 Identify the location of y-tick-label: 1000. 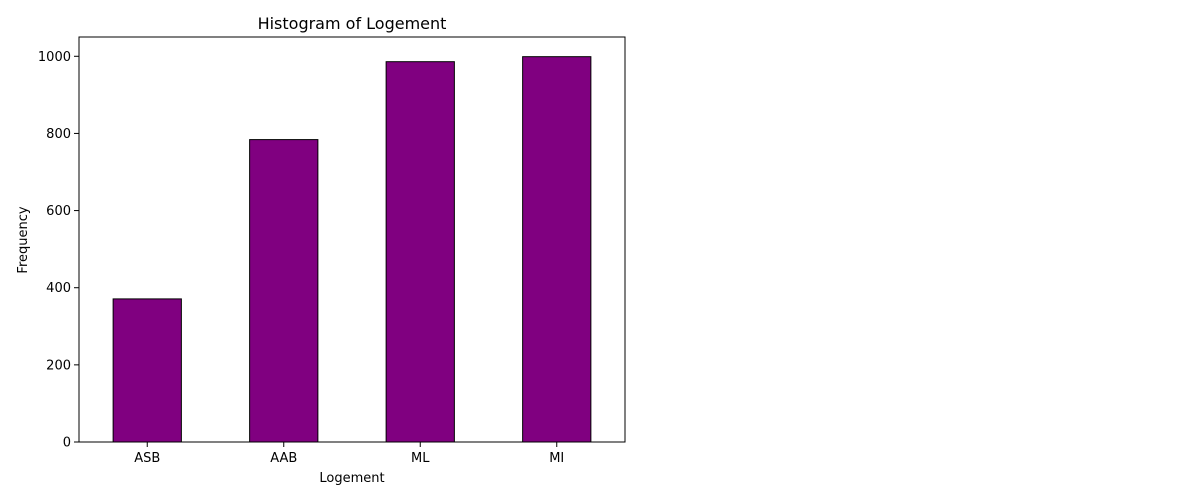
(54, 57).